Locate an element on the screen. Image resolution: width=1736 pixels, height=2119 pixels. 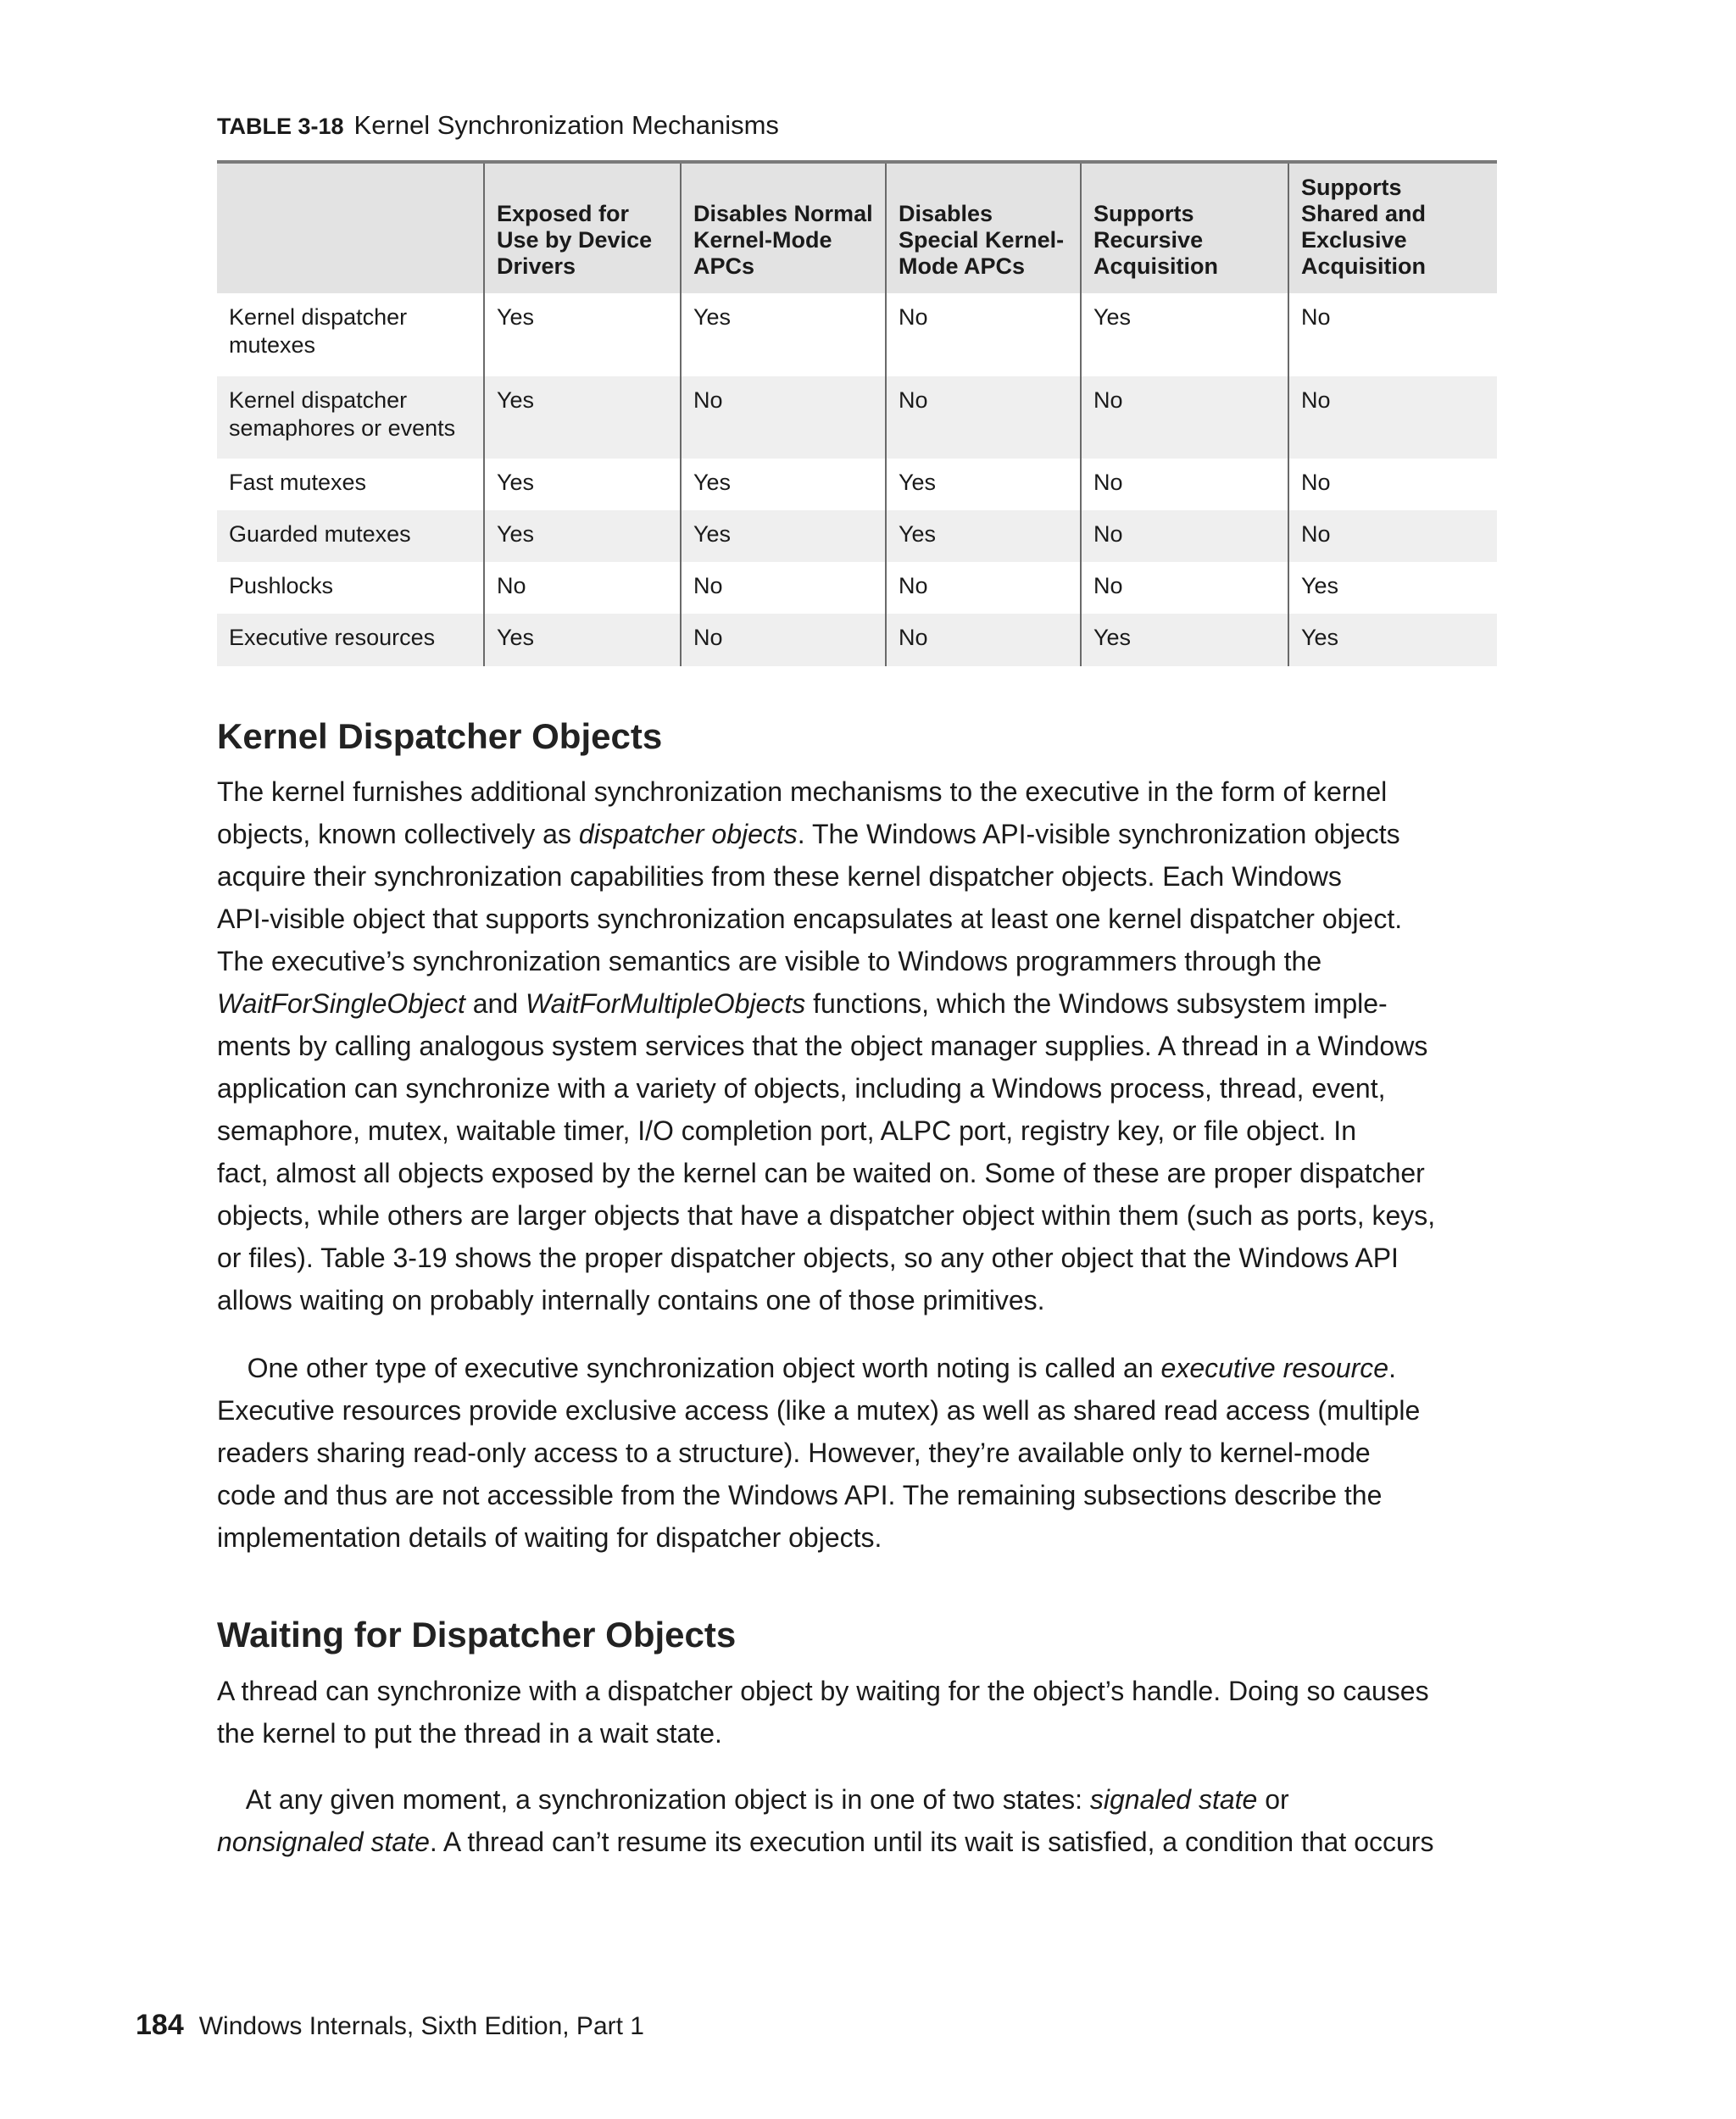
table-row: Executive resources Yes No No Yes Yes is located at coordinates (857, 640).